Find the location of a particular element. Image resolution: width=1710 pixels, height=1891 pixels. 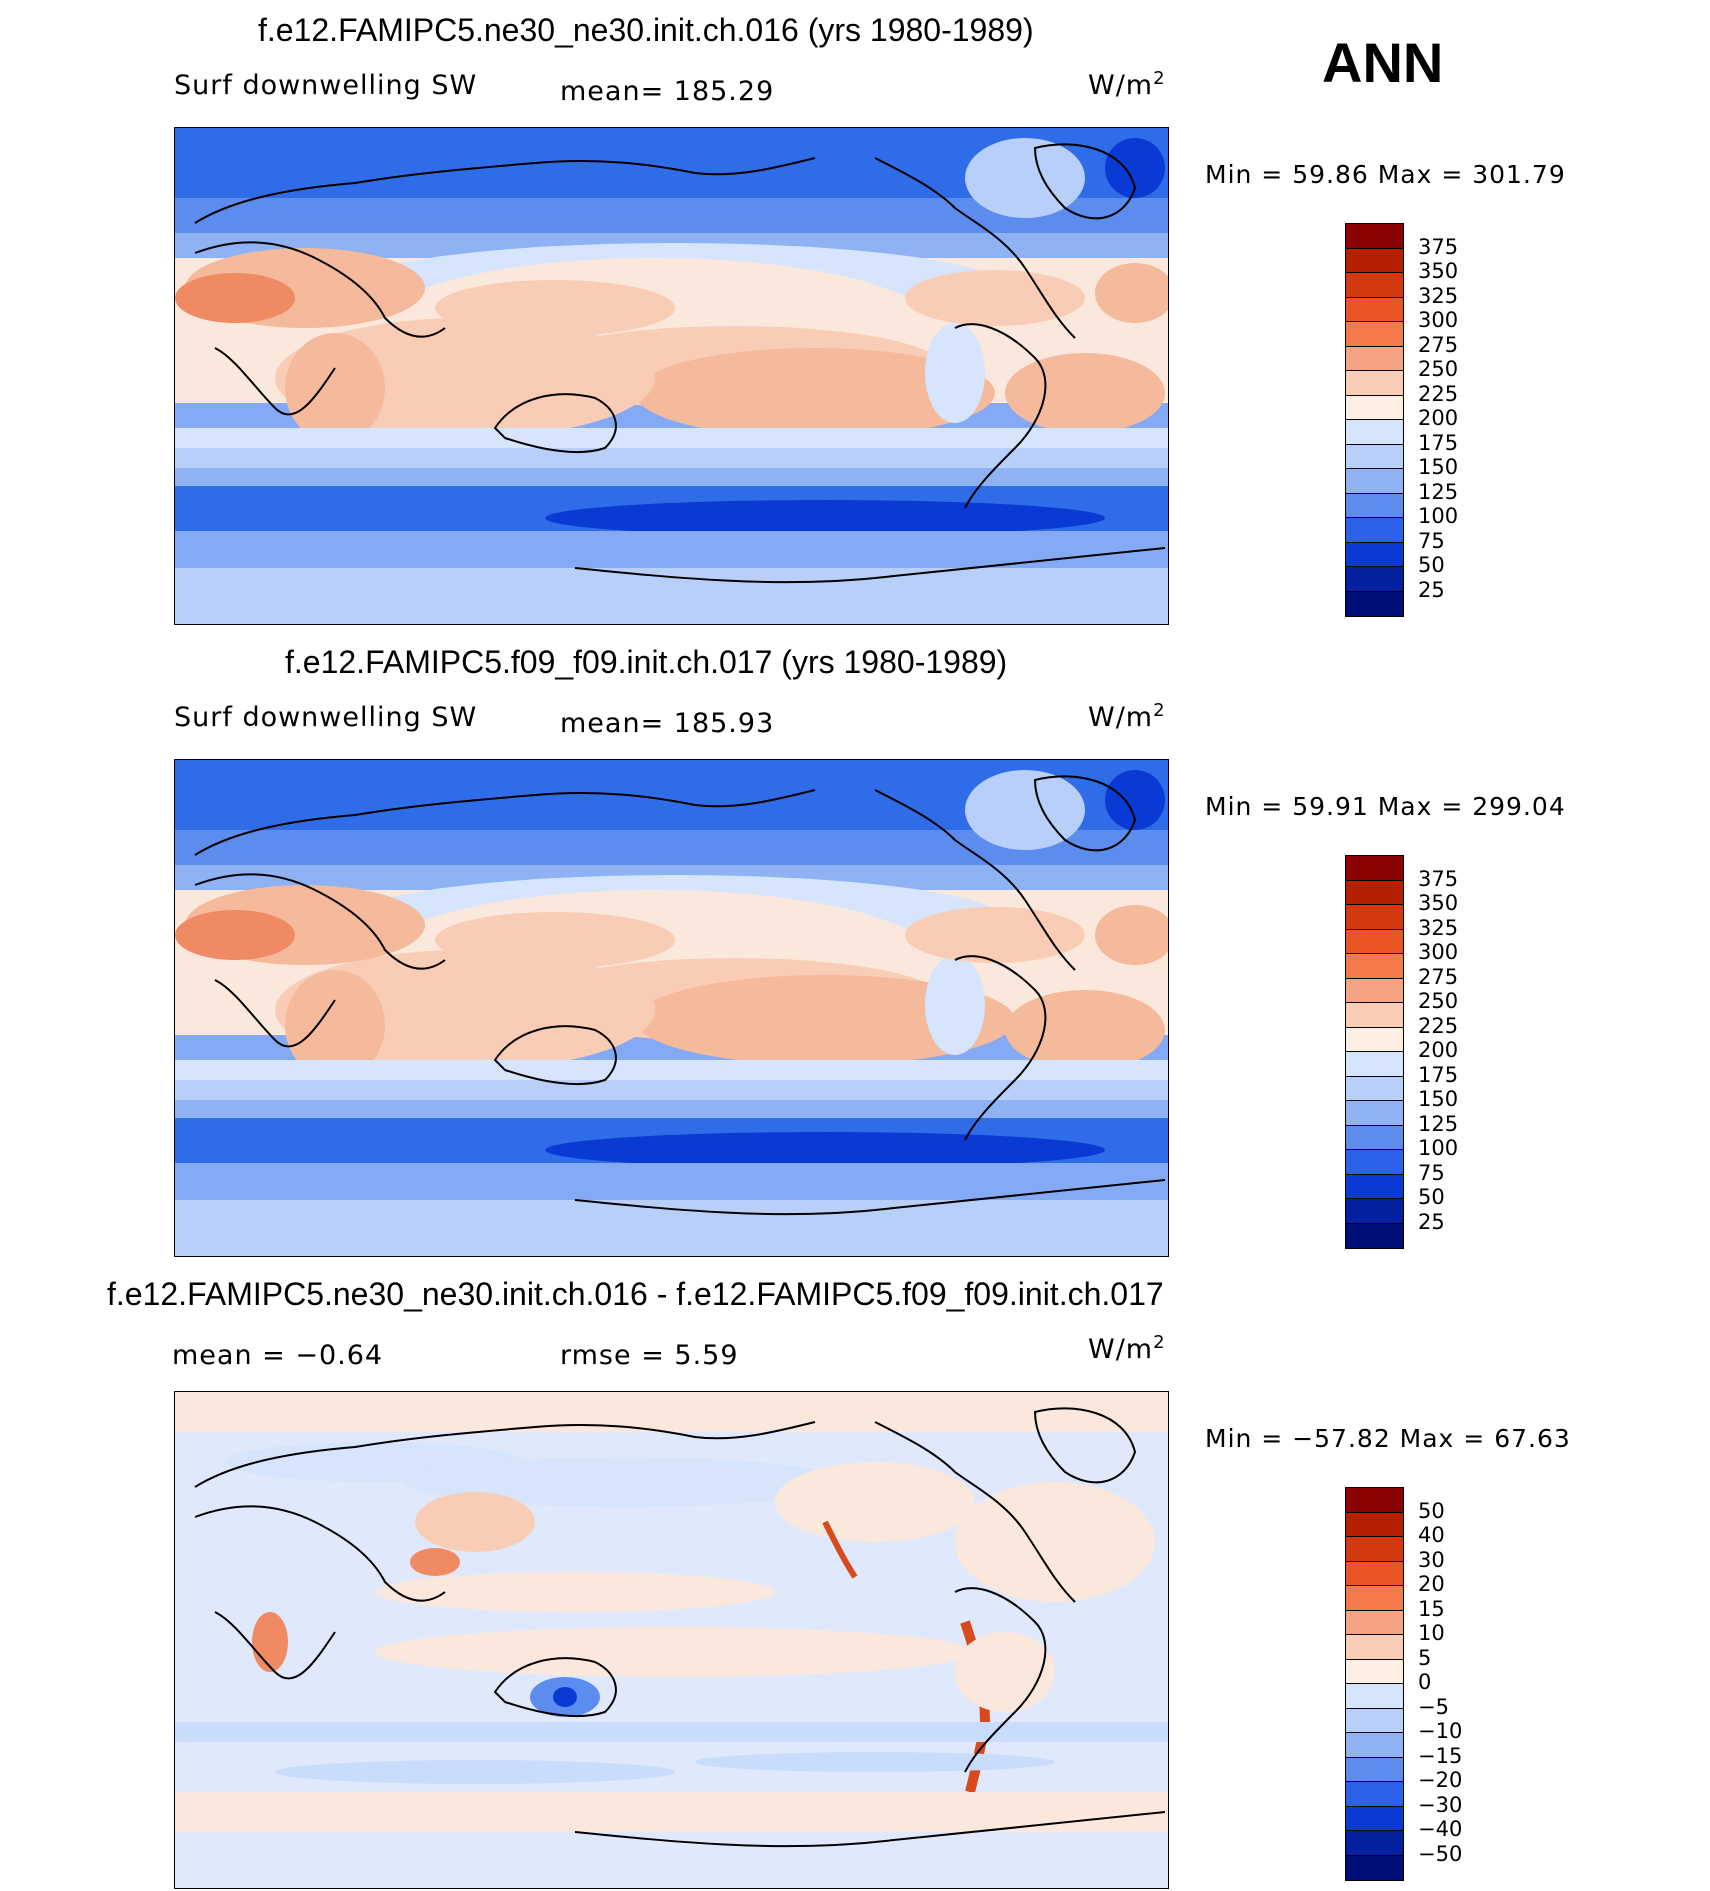

panel2-colorbar is located at coordinates (1374, 1052).